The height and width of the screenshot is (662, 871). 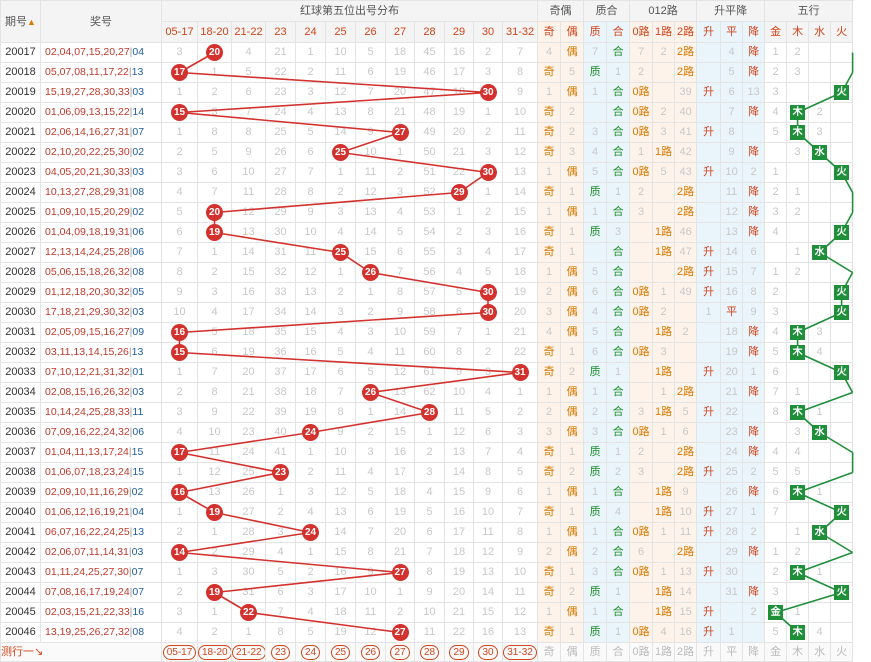 I want to click on footer-range-cell: 25, so click(x=340, y=652).